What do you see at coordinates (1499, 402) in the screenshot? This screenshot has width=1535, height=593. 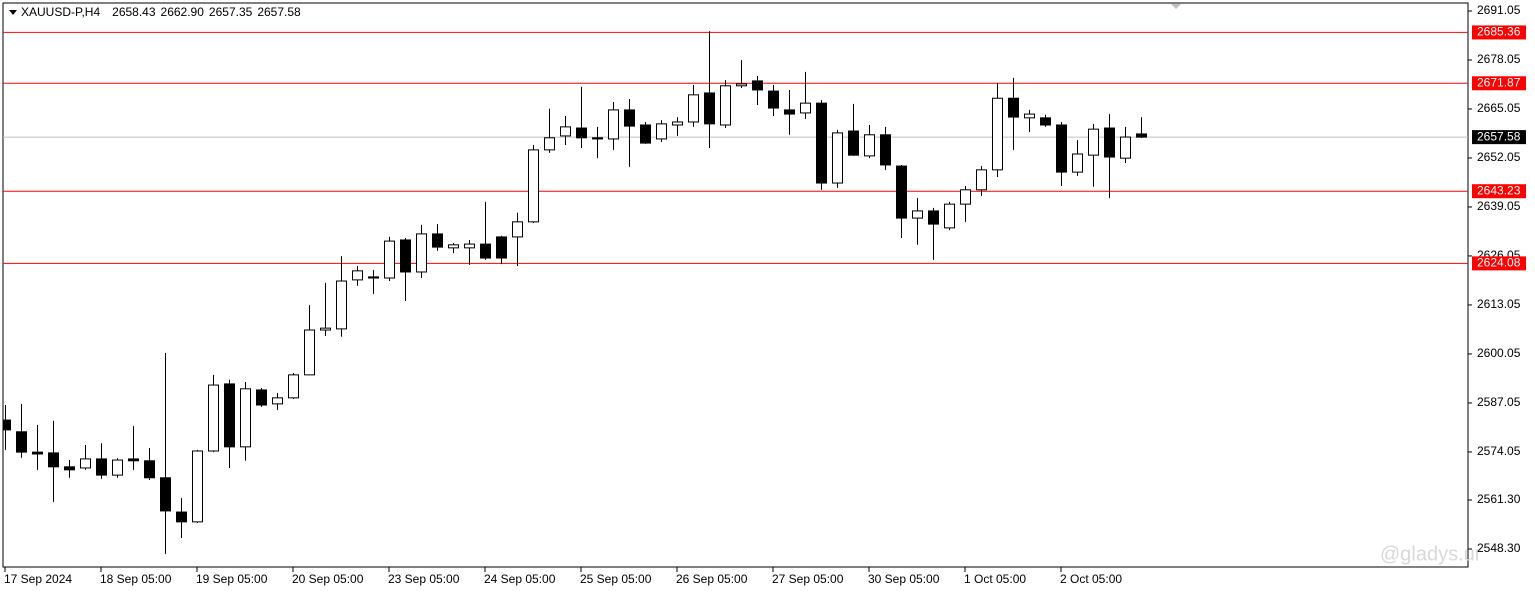 I see `y-tick-label: 2587.05` at bounding box center [1499, 402].